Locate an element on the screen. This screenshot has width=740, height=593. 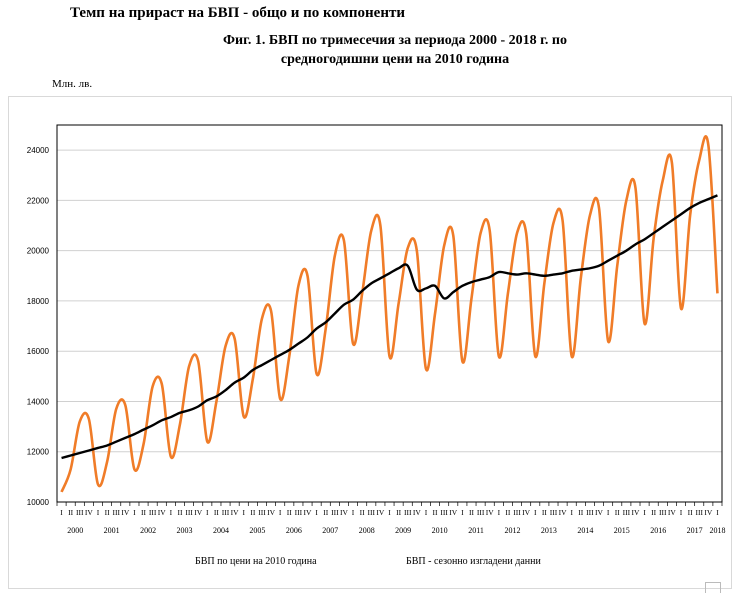
year-label: 2008 is located at coordinates (367, 530).